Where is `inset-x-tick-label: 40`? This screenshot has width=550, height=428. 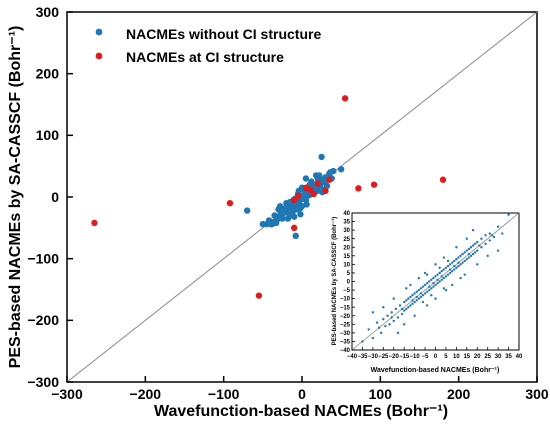
inset-x-tick-label: 40 is located at coordinates (519, 357).